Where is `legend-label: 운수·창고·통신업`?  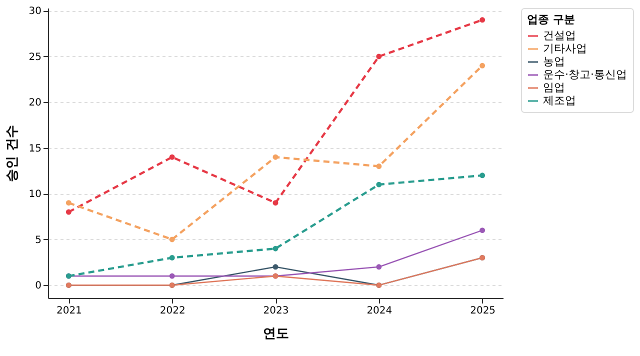
legend-label: 운수·창고·통신업 is located at coordinates (585, 74).